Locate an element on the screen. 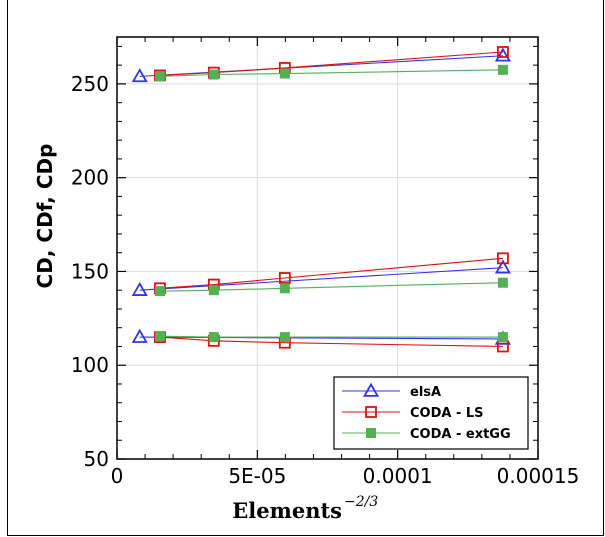 The width and height of the screenshot is (605, 537). y-tick-label: 100 is located at coordinates (90, 365).